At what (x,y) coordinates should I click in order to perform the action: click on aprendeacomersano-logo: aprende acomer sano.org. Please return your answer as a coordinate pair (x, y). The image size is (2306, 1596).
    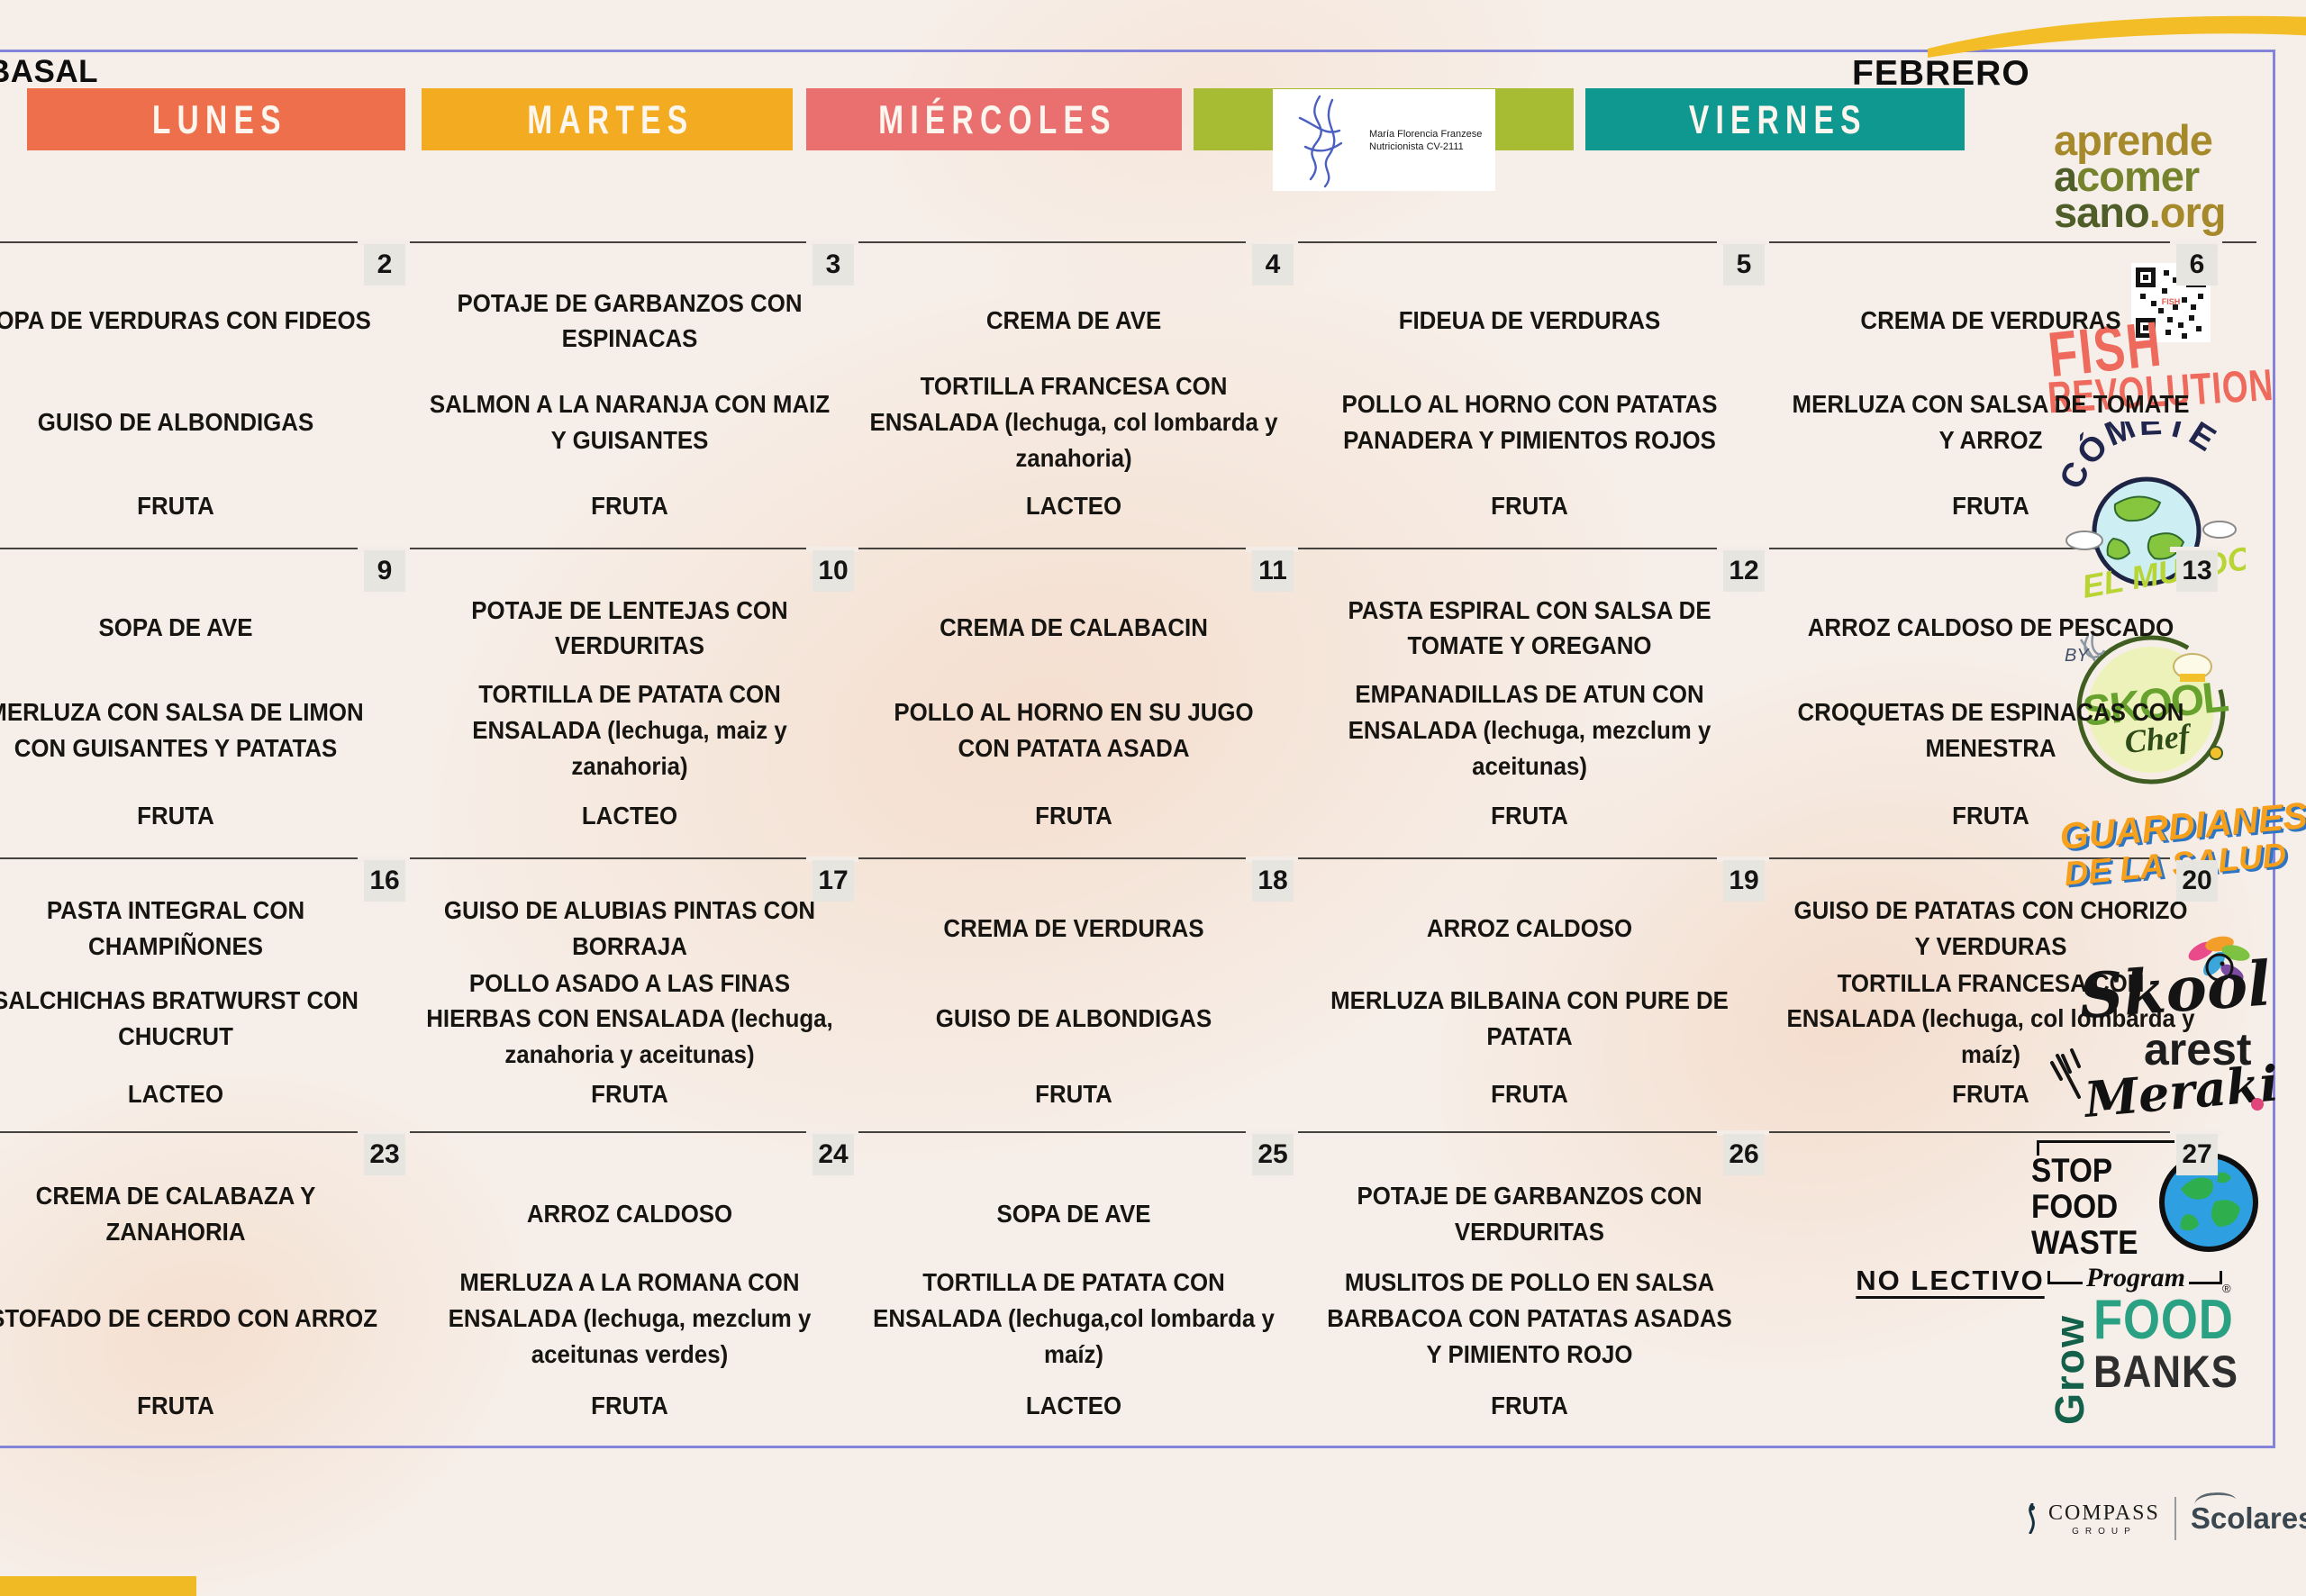
    Looking at the image, I should click on (2140, 176).